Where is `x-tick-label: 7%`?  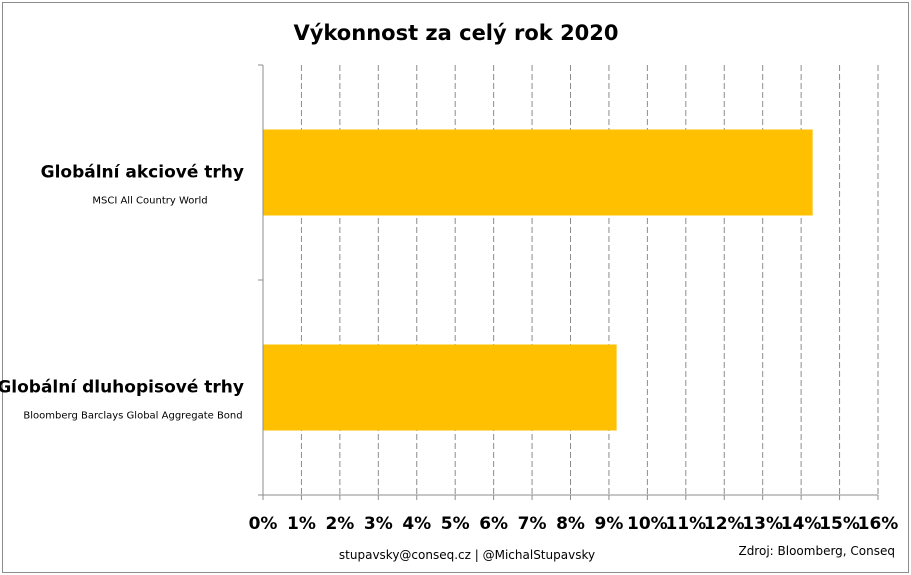
x-tick-label: 7% is located at coordinates (532, 524).